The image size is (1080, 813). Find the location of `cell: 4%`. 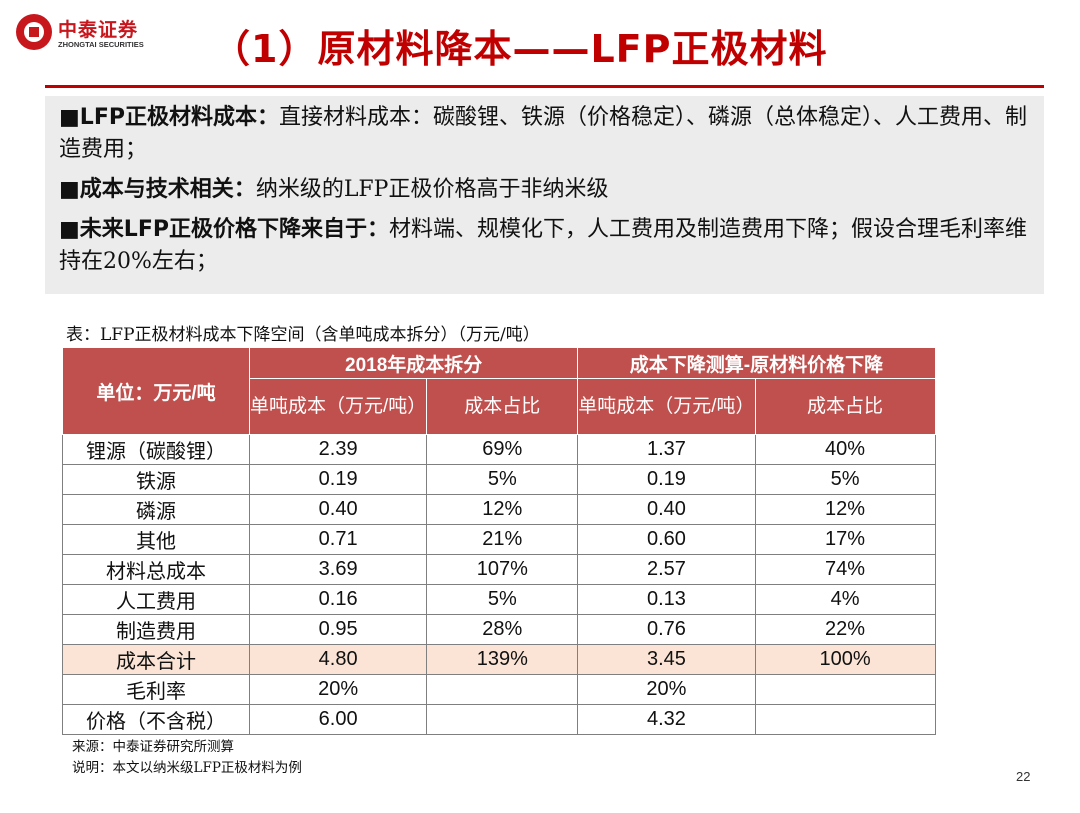

cell: 4% is located at coordinates (845, 599).